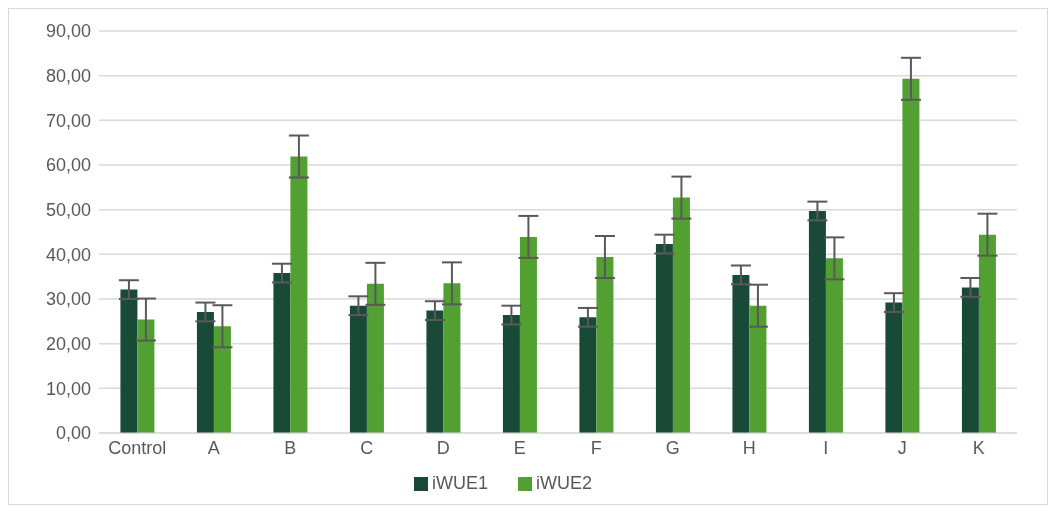 The image size is (1057, 514). Describe the element at coordinates (68, 388) in the screenshot. I see `y-tick-label: 10,00` at that location.